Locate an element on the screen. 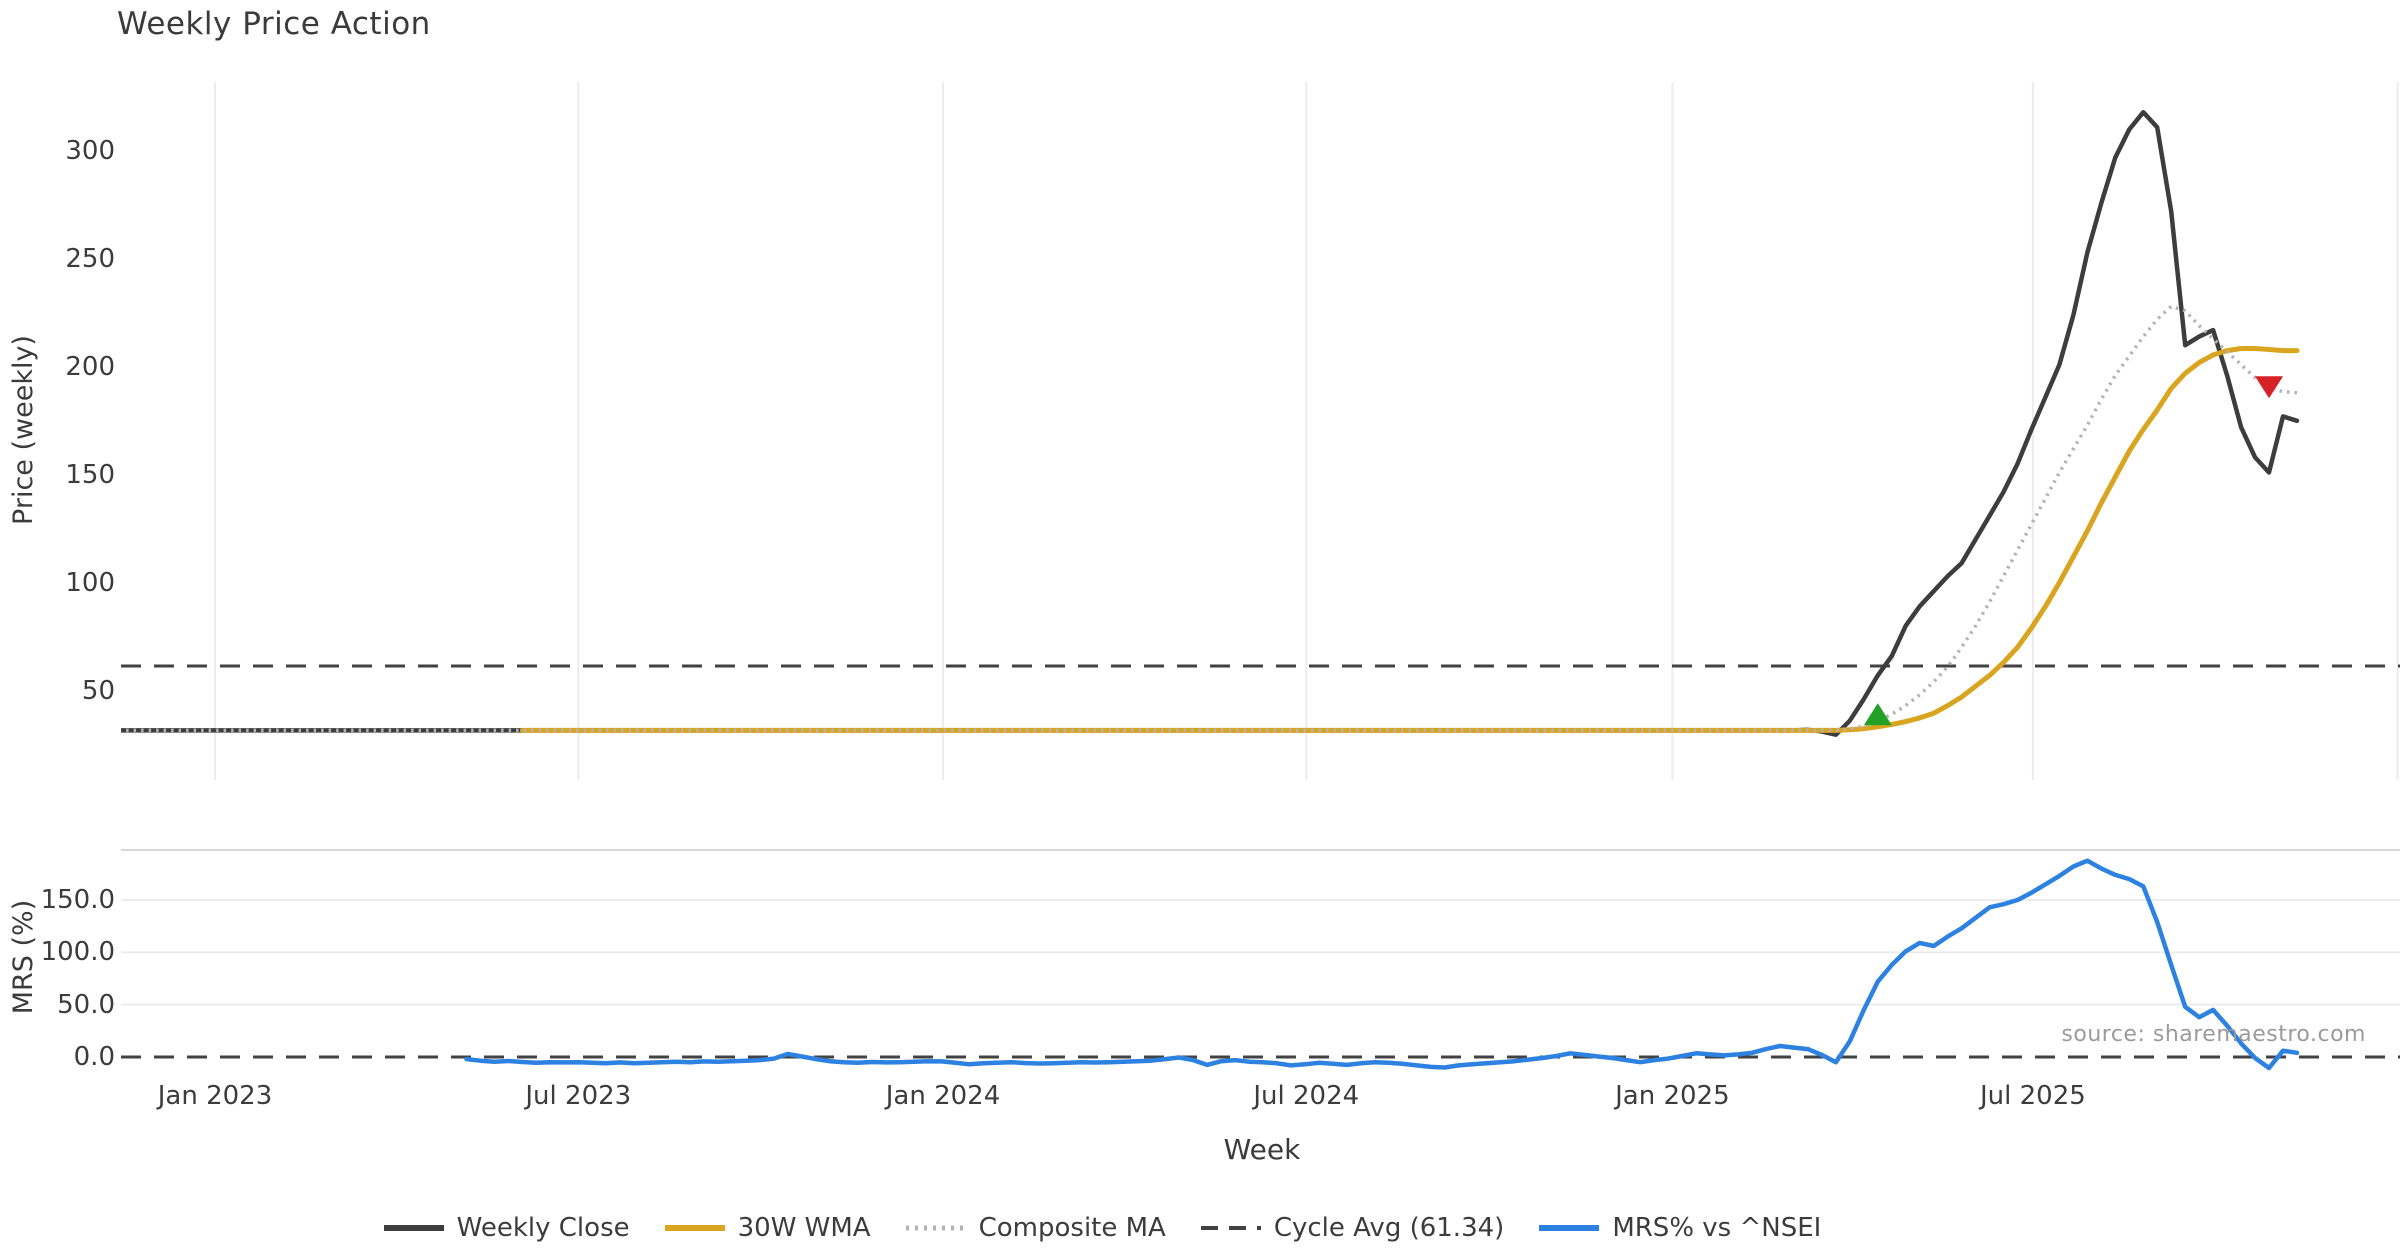 The image size is (2400, 1260). xtick-jan-2024: Jan 2024 is located at coordinates (943, 1096).